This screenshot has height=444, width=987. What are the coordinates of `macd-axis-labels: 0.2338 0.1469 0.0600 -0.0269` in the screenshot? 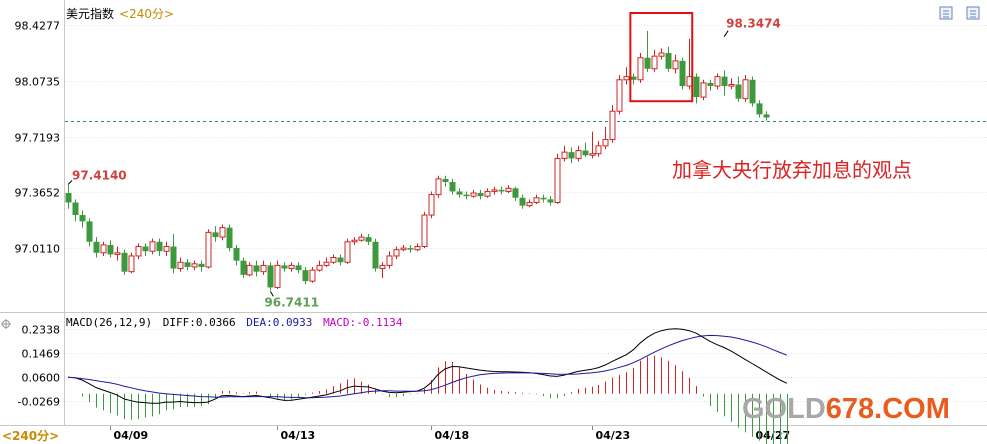 It's located at (39, 366).